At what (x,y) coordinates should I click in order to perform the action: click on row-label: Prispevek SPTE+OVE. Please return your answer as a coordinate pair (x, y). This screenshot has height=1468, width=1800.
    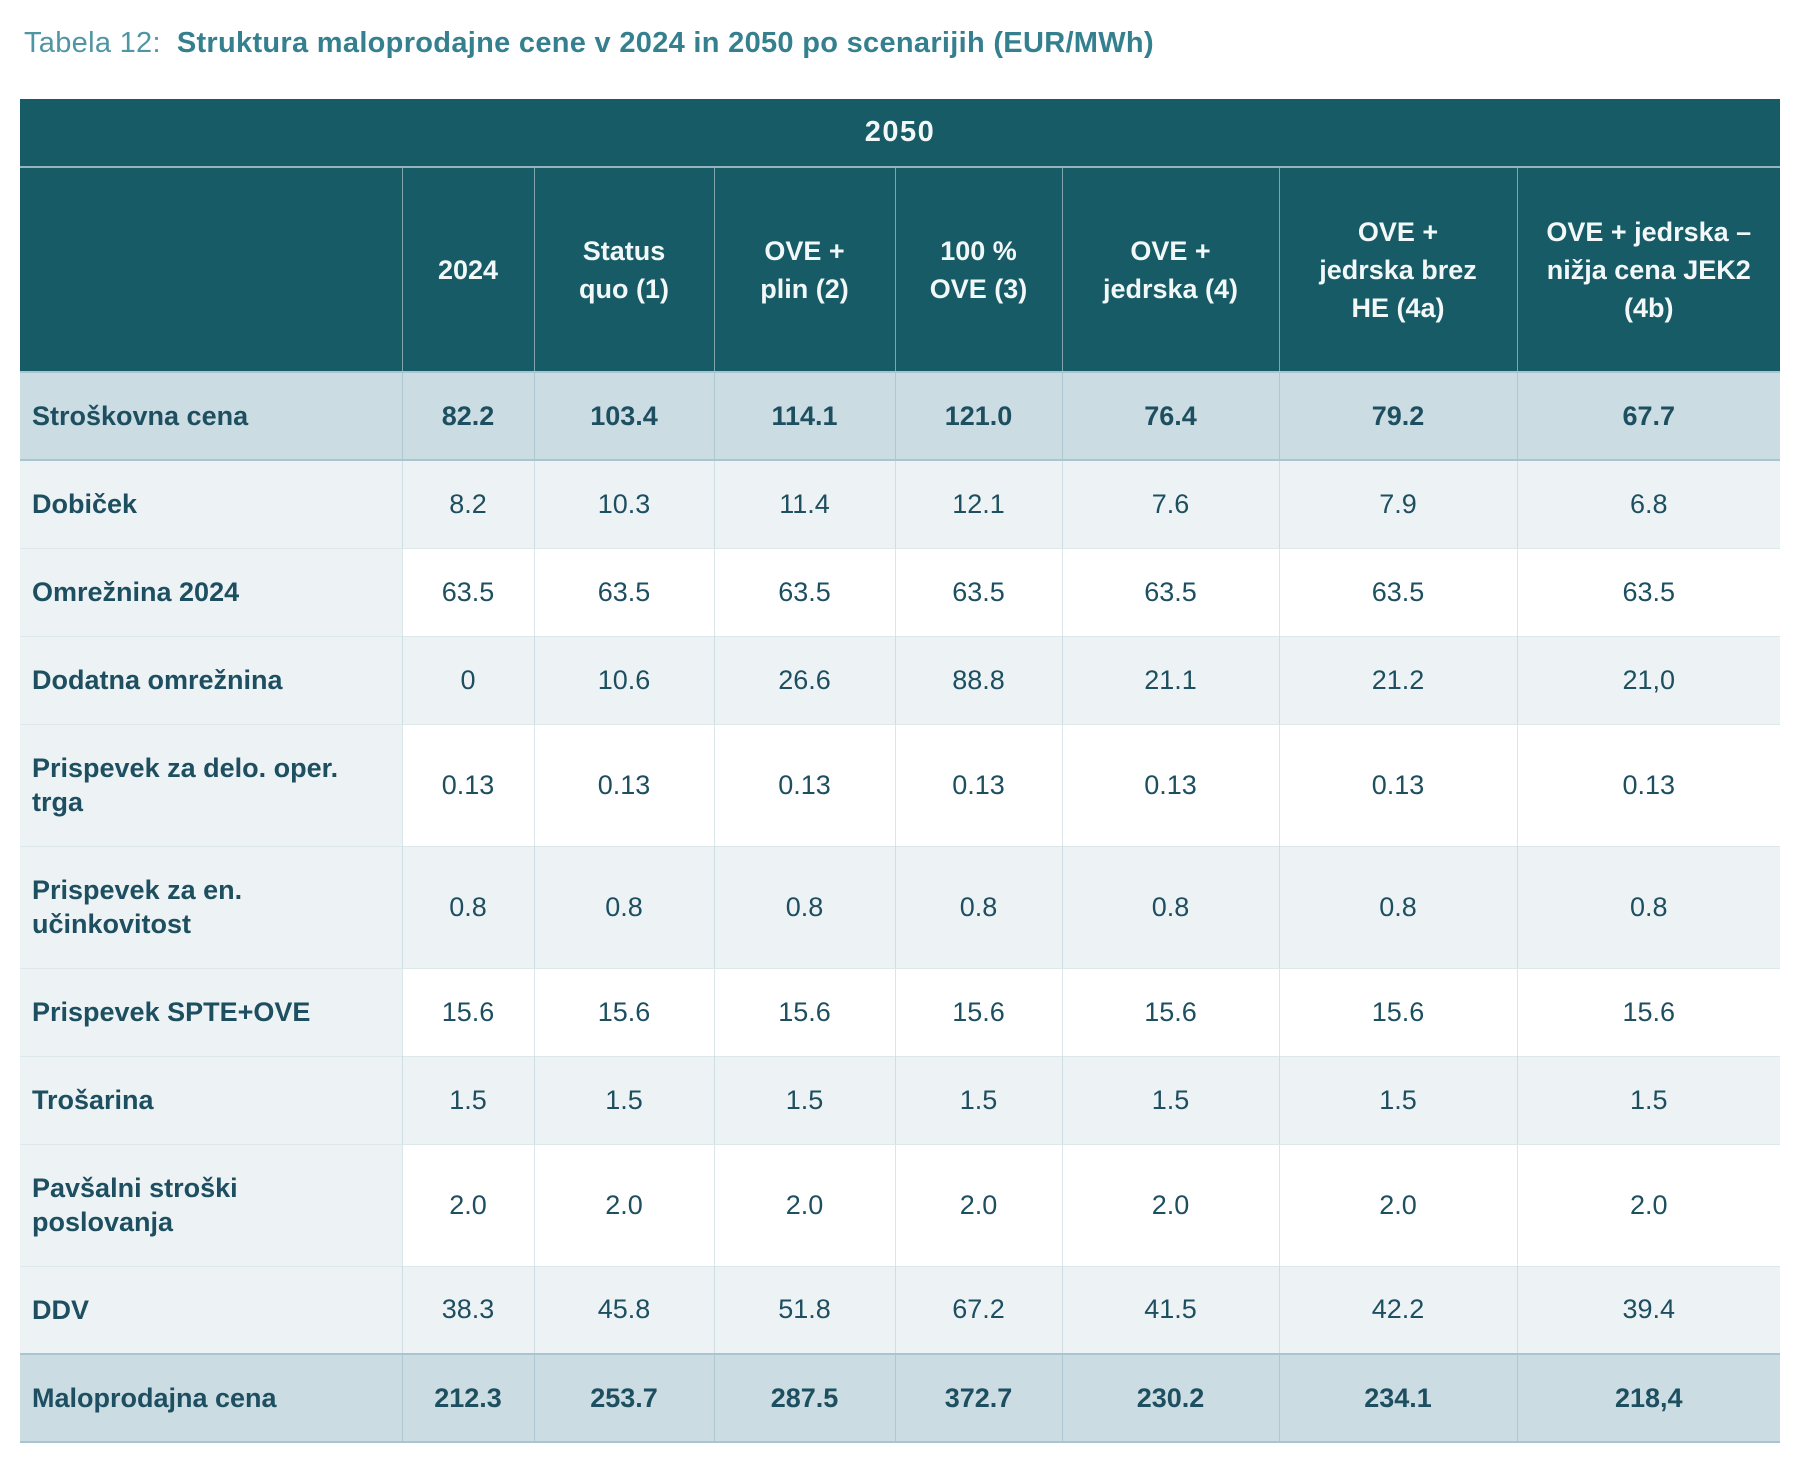
    Looking at the image, I should click on (211, 1012).